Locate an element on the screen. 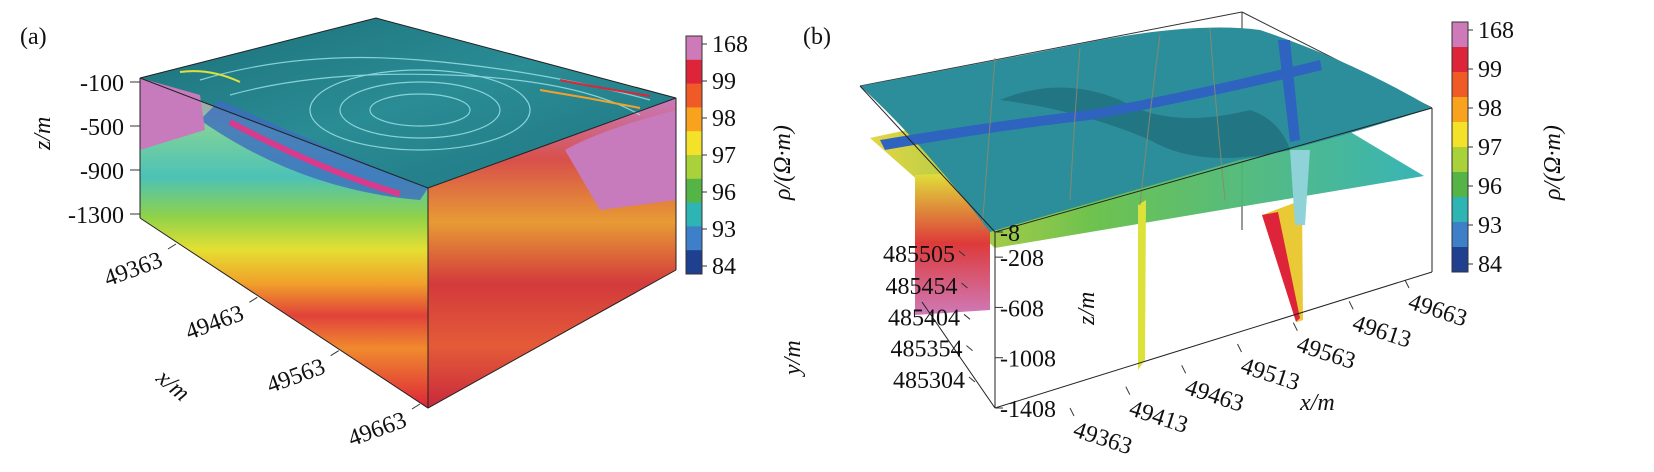  z-tick-label: -208 is located at coordinates (1022, 259).